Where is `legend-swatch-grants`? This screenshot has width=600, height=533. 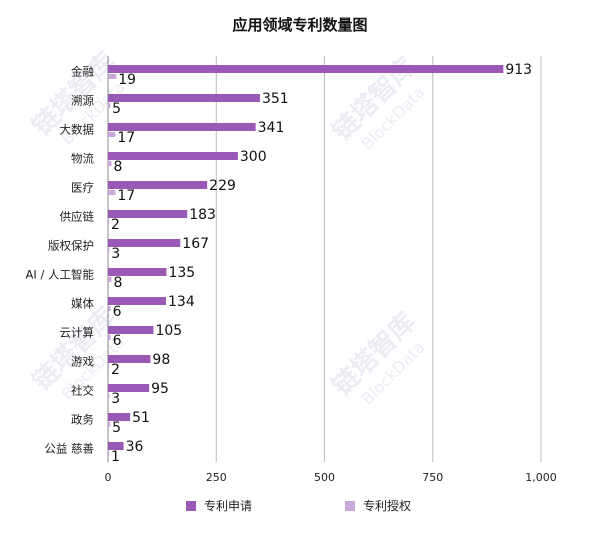 legend-swatch-grants is located at coordinates (350, 506).